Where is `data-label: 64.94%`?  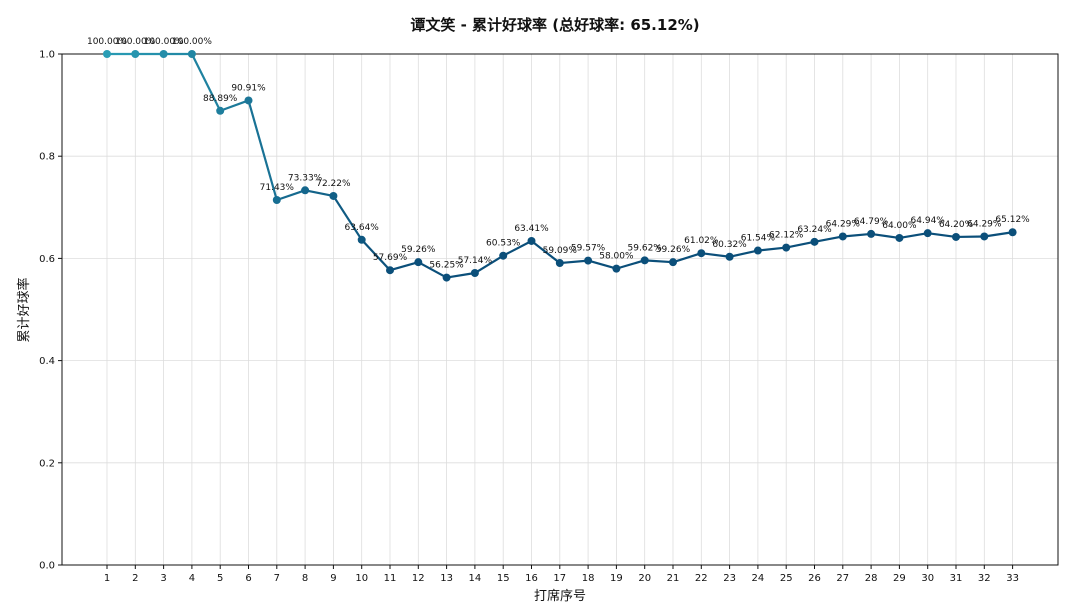
data-label: 64.94% is located at coordinates (928, 221).